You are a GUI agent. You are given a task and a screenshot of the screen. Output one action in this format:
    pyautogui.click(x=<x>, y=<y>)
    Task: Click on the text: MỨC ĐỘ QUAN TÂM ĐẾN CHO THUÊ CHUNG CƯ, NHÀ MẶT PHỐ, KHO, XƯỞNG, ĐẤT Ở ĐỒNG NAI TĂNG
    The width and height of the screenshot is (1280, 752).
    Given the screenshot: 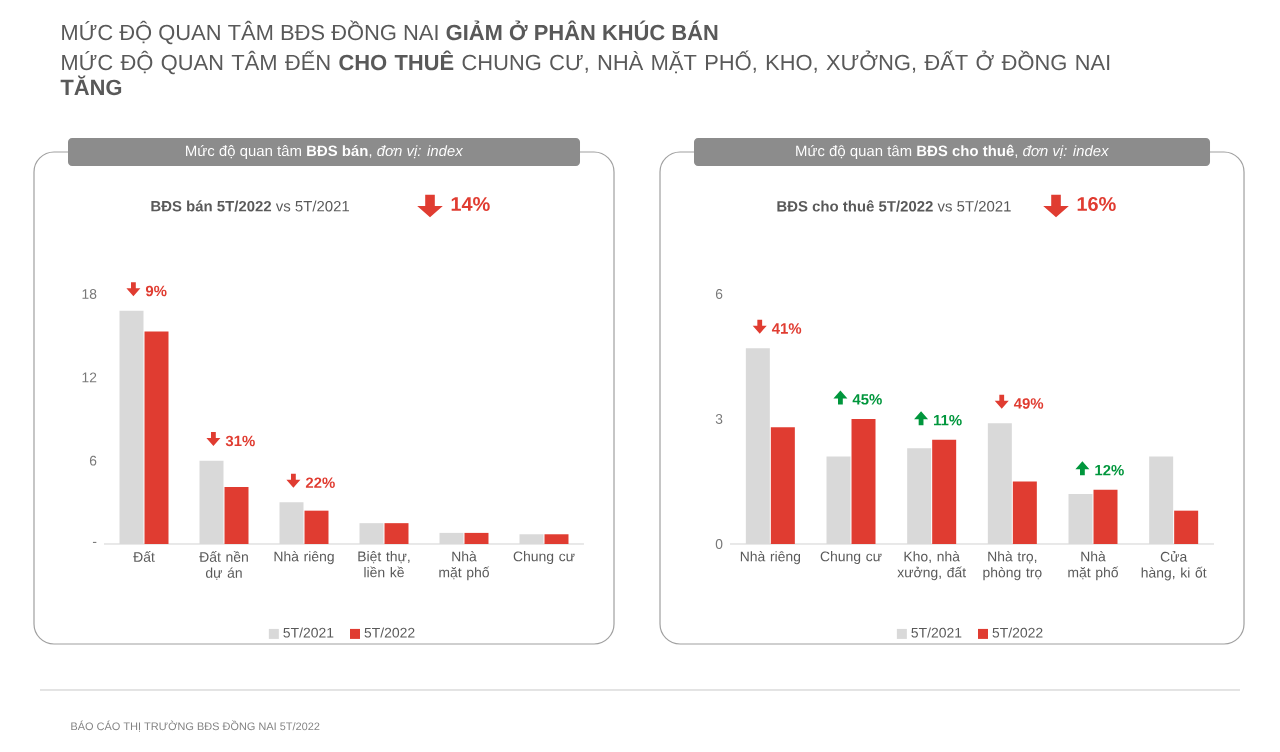 What is the action you would take?
    pyautogui.click(x=585, y=73)
    